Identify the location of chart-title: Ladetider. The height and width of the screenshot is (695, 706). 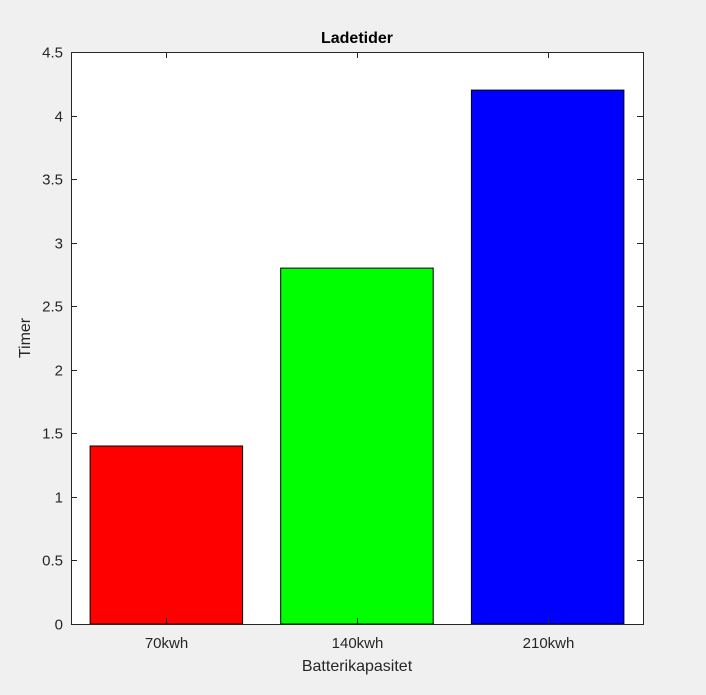
(357, 38).